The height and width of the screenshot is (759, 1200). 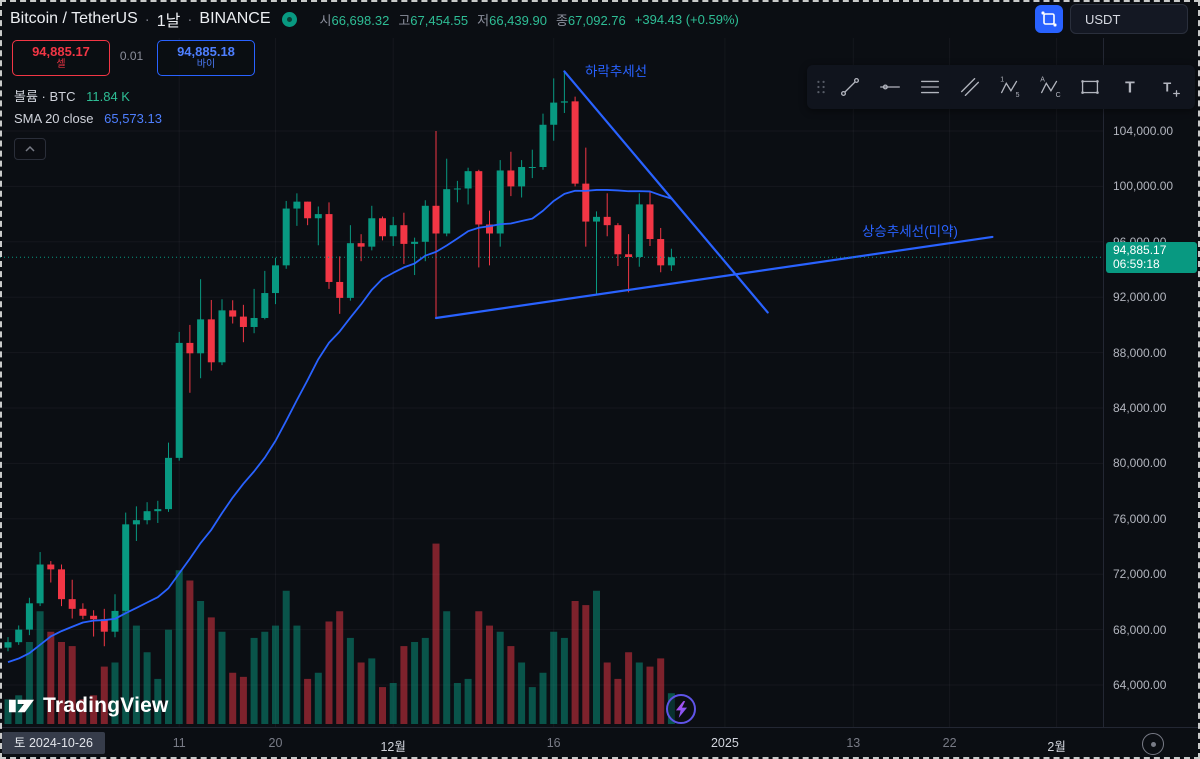 What do you see at coordinates (518, 20) in the screenshot?
I see `low-value: 66,439.90` at bounding box center [518, 20].